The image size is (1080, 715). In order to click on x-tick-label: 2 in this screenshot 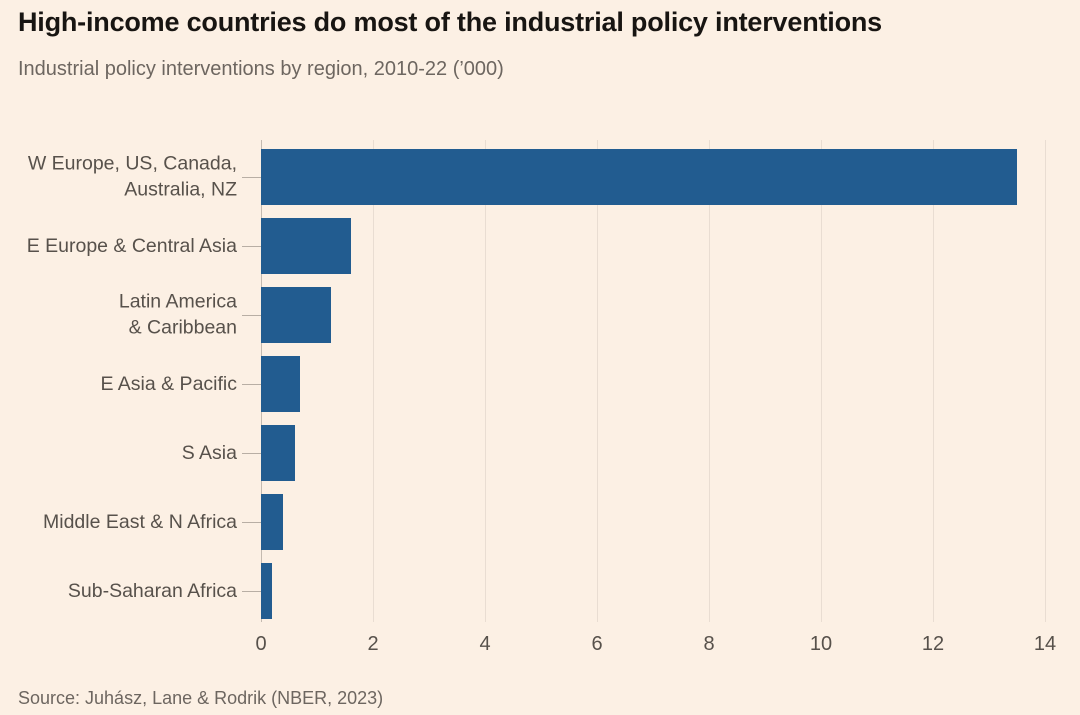, I will do `click(373, 644)`.